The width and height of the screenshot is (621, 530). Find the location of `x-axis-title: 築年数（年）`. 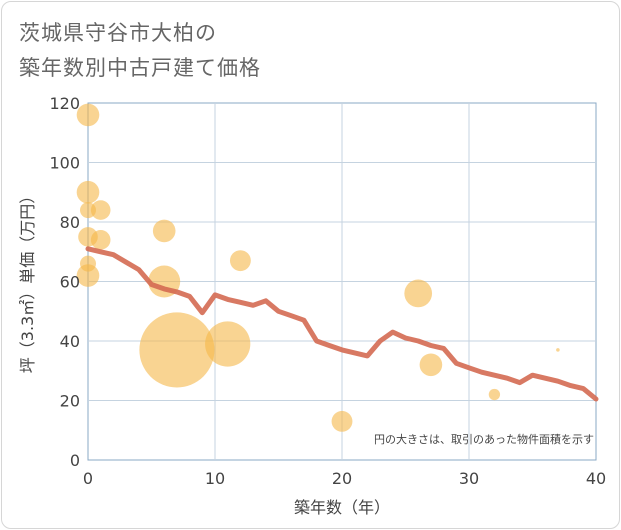

x-axis-title: 築年数（年） is located at coordinates (342, 507).